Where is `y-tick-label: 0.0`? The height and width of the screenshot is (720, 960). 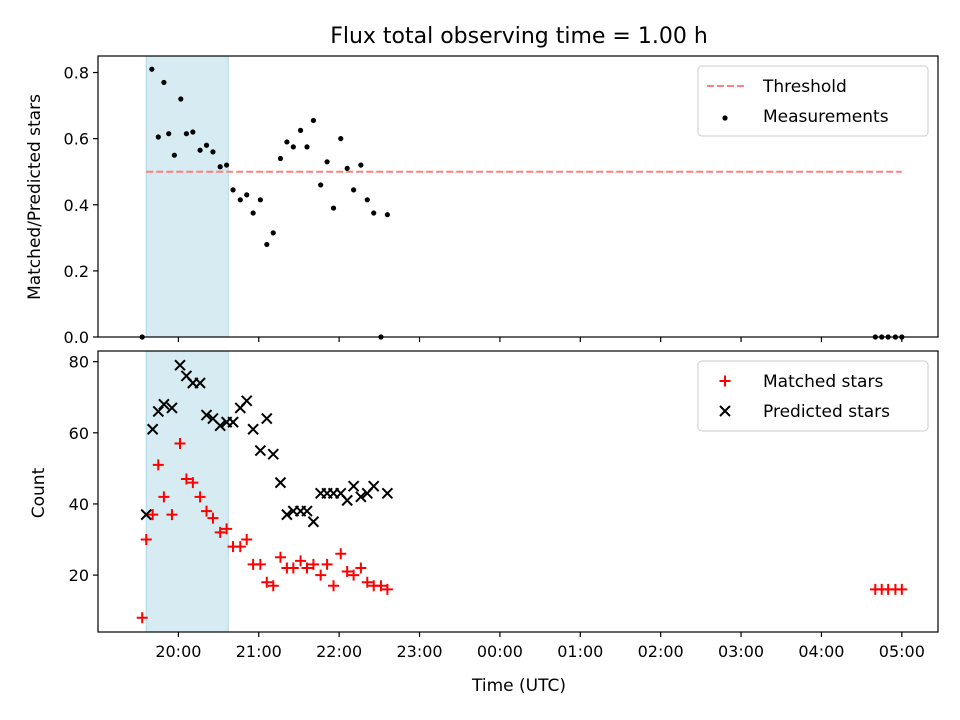
y-tick-label: 0.0 is located at coordinates (76, 337).